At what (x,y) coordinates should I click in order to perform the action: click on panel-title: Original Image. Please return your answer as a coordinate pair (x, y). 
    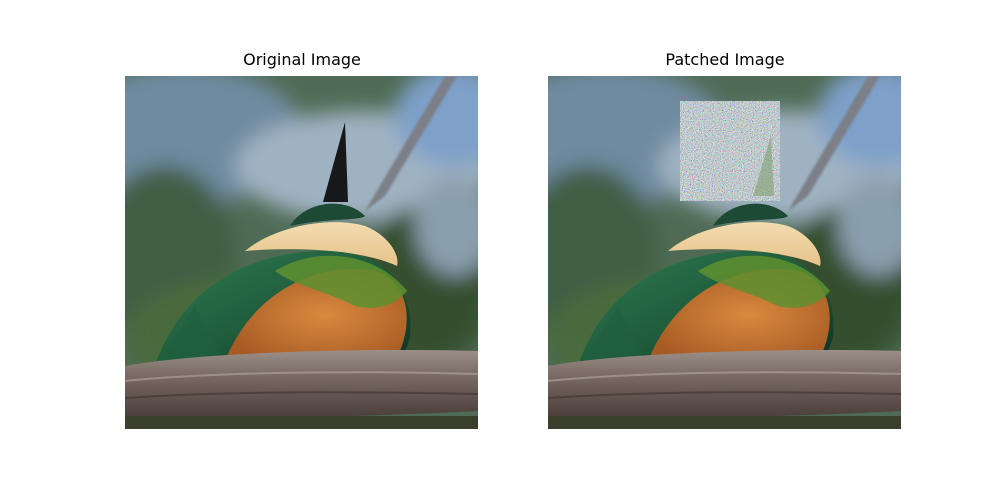
    Looking at the image, I should click on (302, 59).